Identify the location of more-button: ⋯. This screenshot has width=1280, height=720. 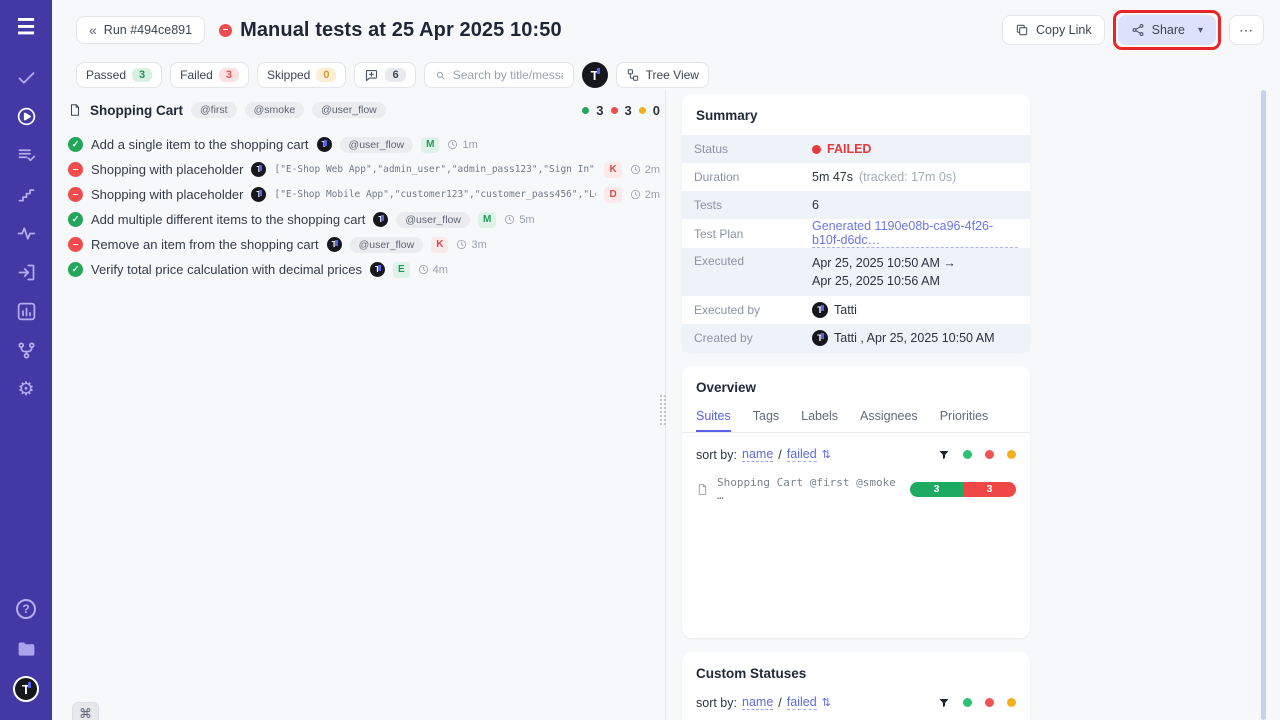
(1246, 30).